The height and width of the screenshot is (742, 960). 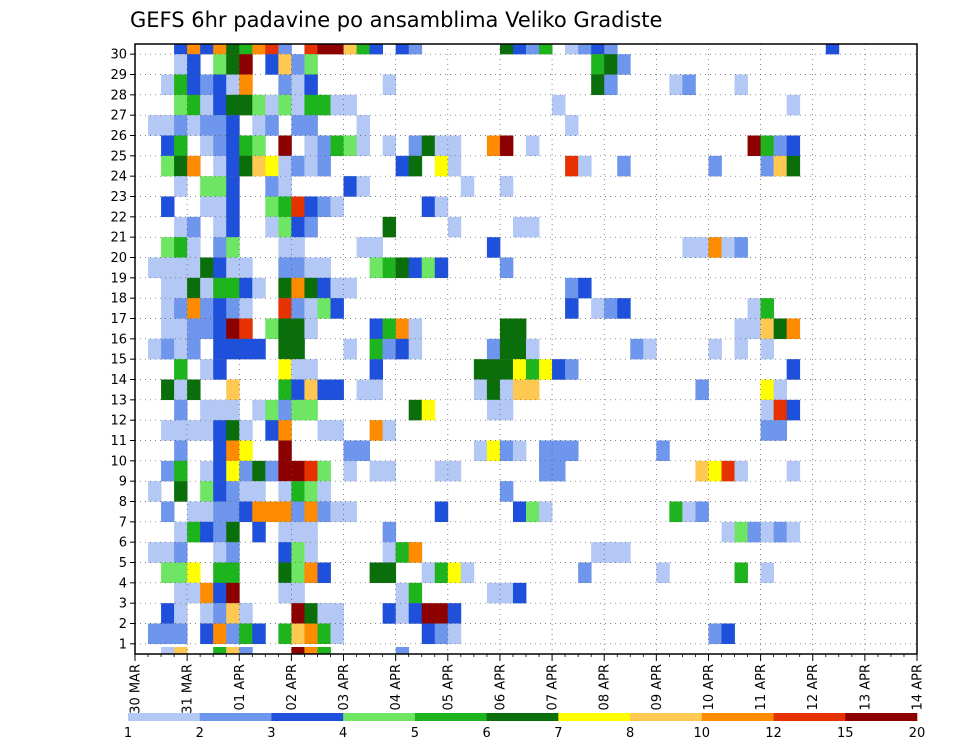 I want to click on colorbar-label: 5, so click(x=415, y=733).